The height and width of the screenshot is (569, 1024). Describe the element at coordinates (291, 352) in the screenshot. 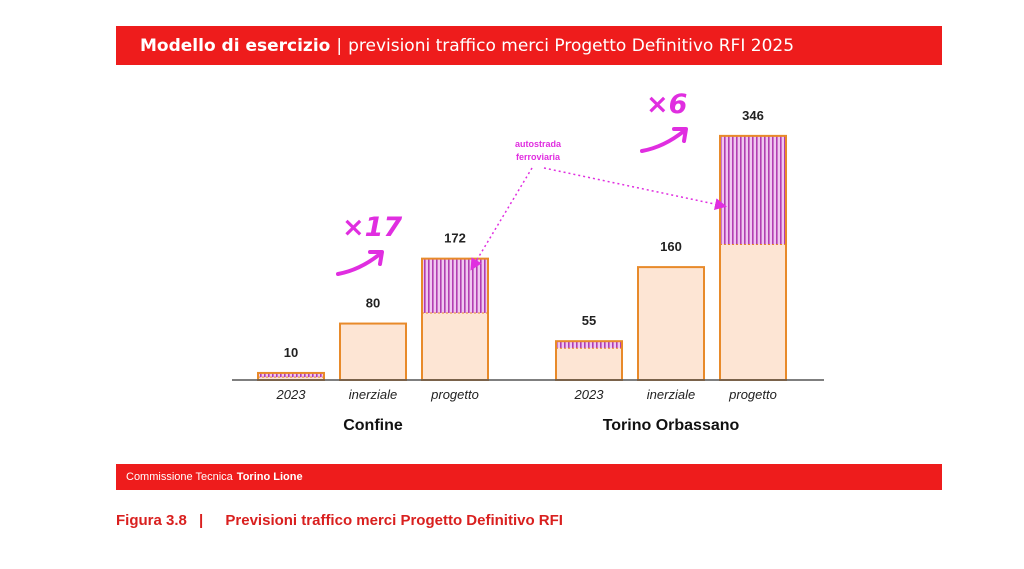

I see `bar-value-label: 10` at that location.